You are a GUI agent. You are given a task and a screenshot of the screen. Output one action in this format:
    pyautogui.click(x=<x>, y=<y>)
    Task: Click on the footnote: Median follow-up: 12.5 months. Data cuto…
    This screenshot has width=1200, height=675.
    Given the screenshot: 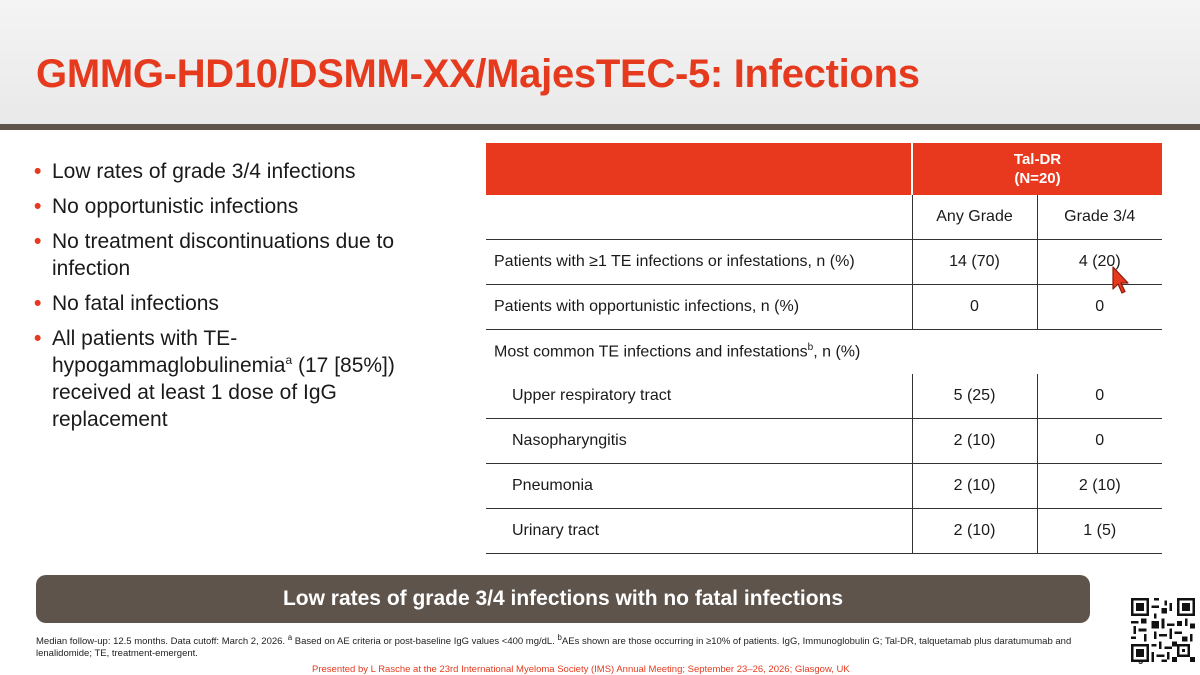 What is the action you would take?
    pyautogui.click(x=554, y=646)
    